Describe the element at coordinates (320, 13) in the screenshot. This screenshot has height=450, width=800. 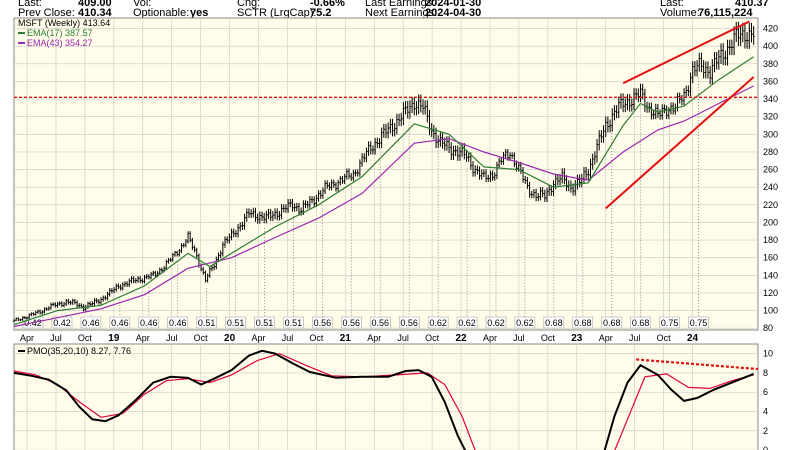
I see `header-sctr-value: 75.2` at that location.